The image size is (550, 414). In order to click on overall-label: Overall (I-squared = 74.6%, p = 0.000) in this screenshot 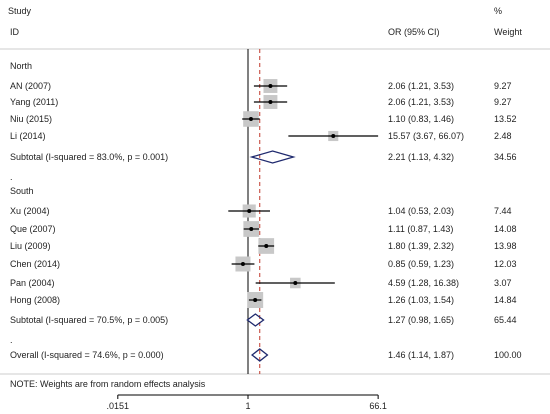, I will do `click(87, 355)`.